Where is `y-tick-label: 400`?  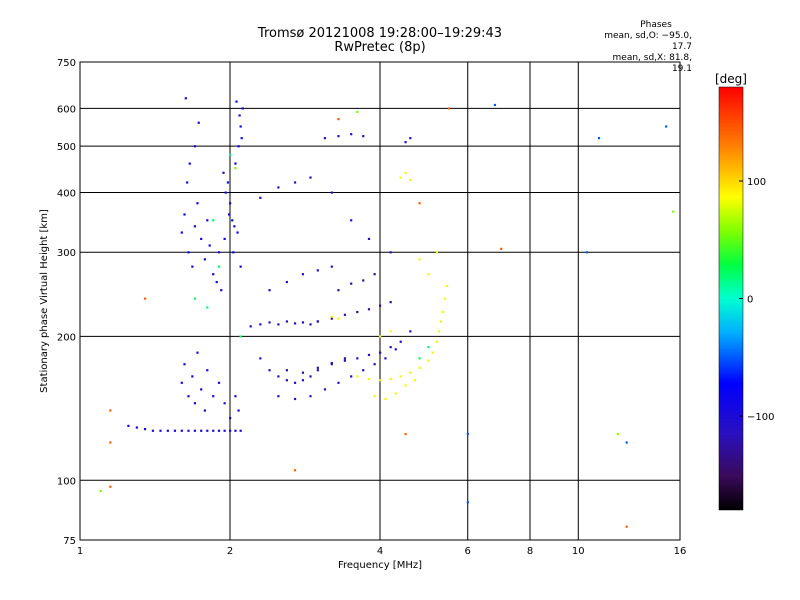
y-tick-label: 400 is located at coordinates (66, 193).